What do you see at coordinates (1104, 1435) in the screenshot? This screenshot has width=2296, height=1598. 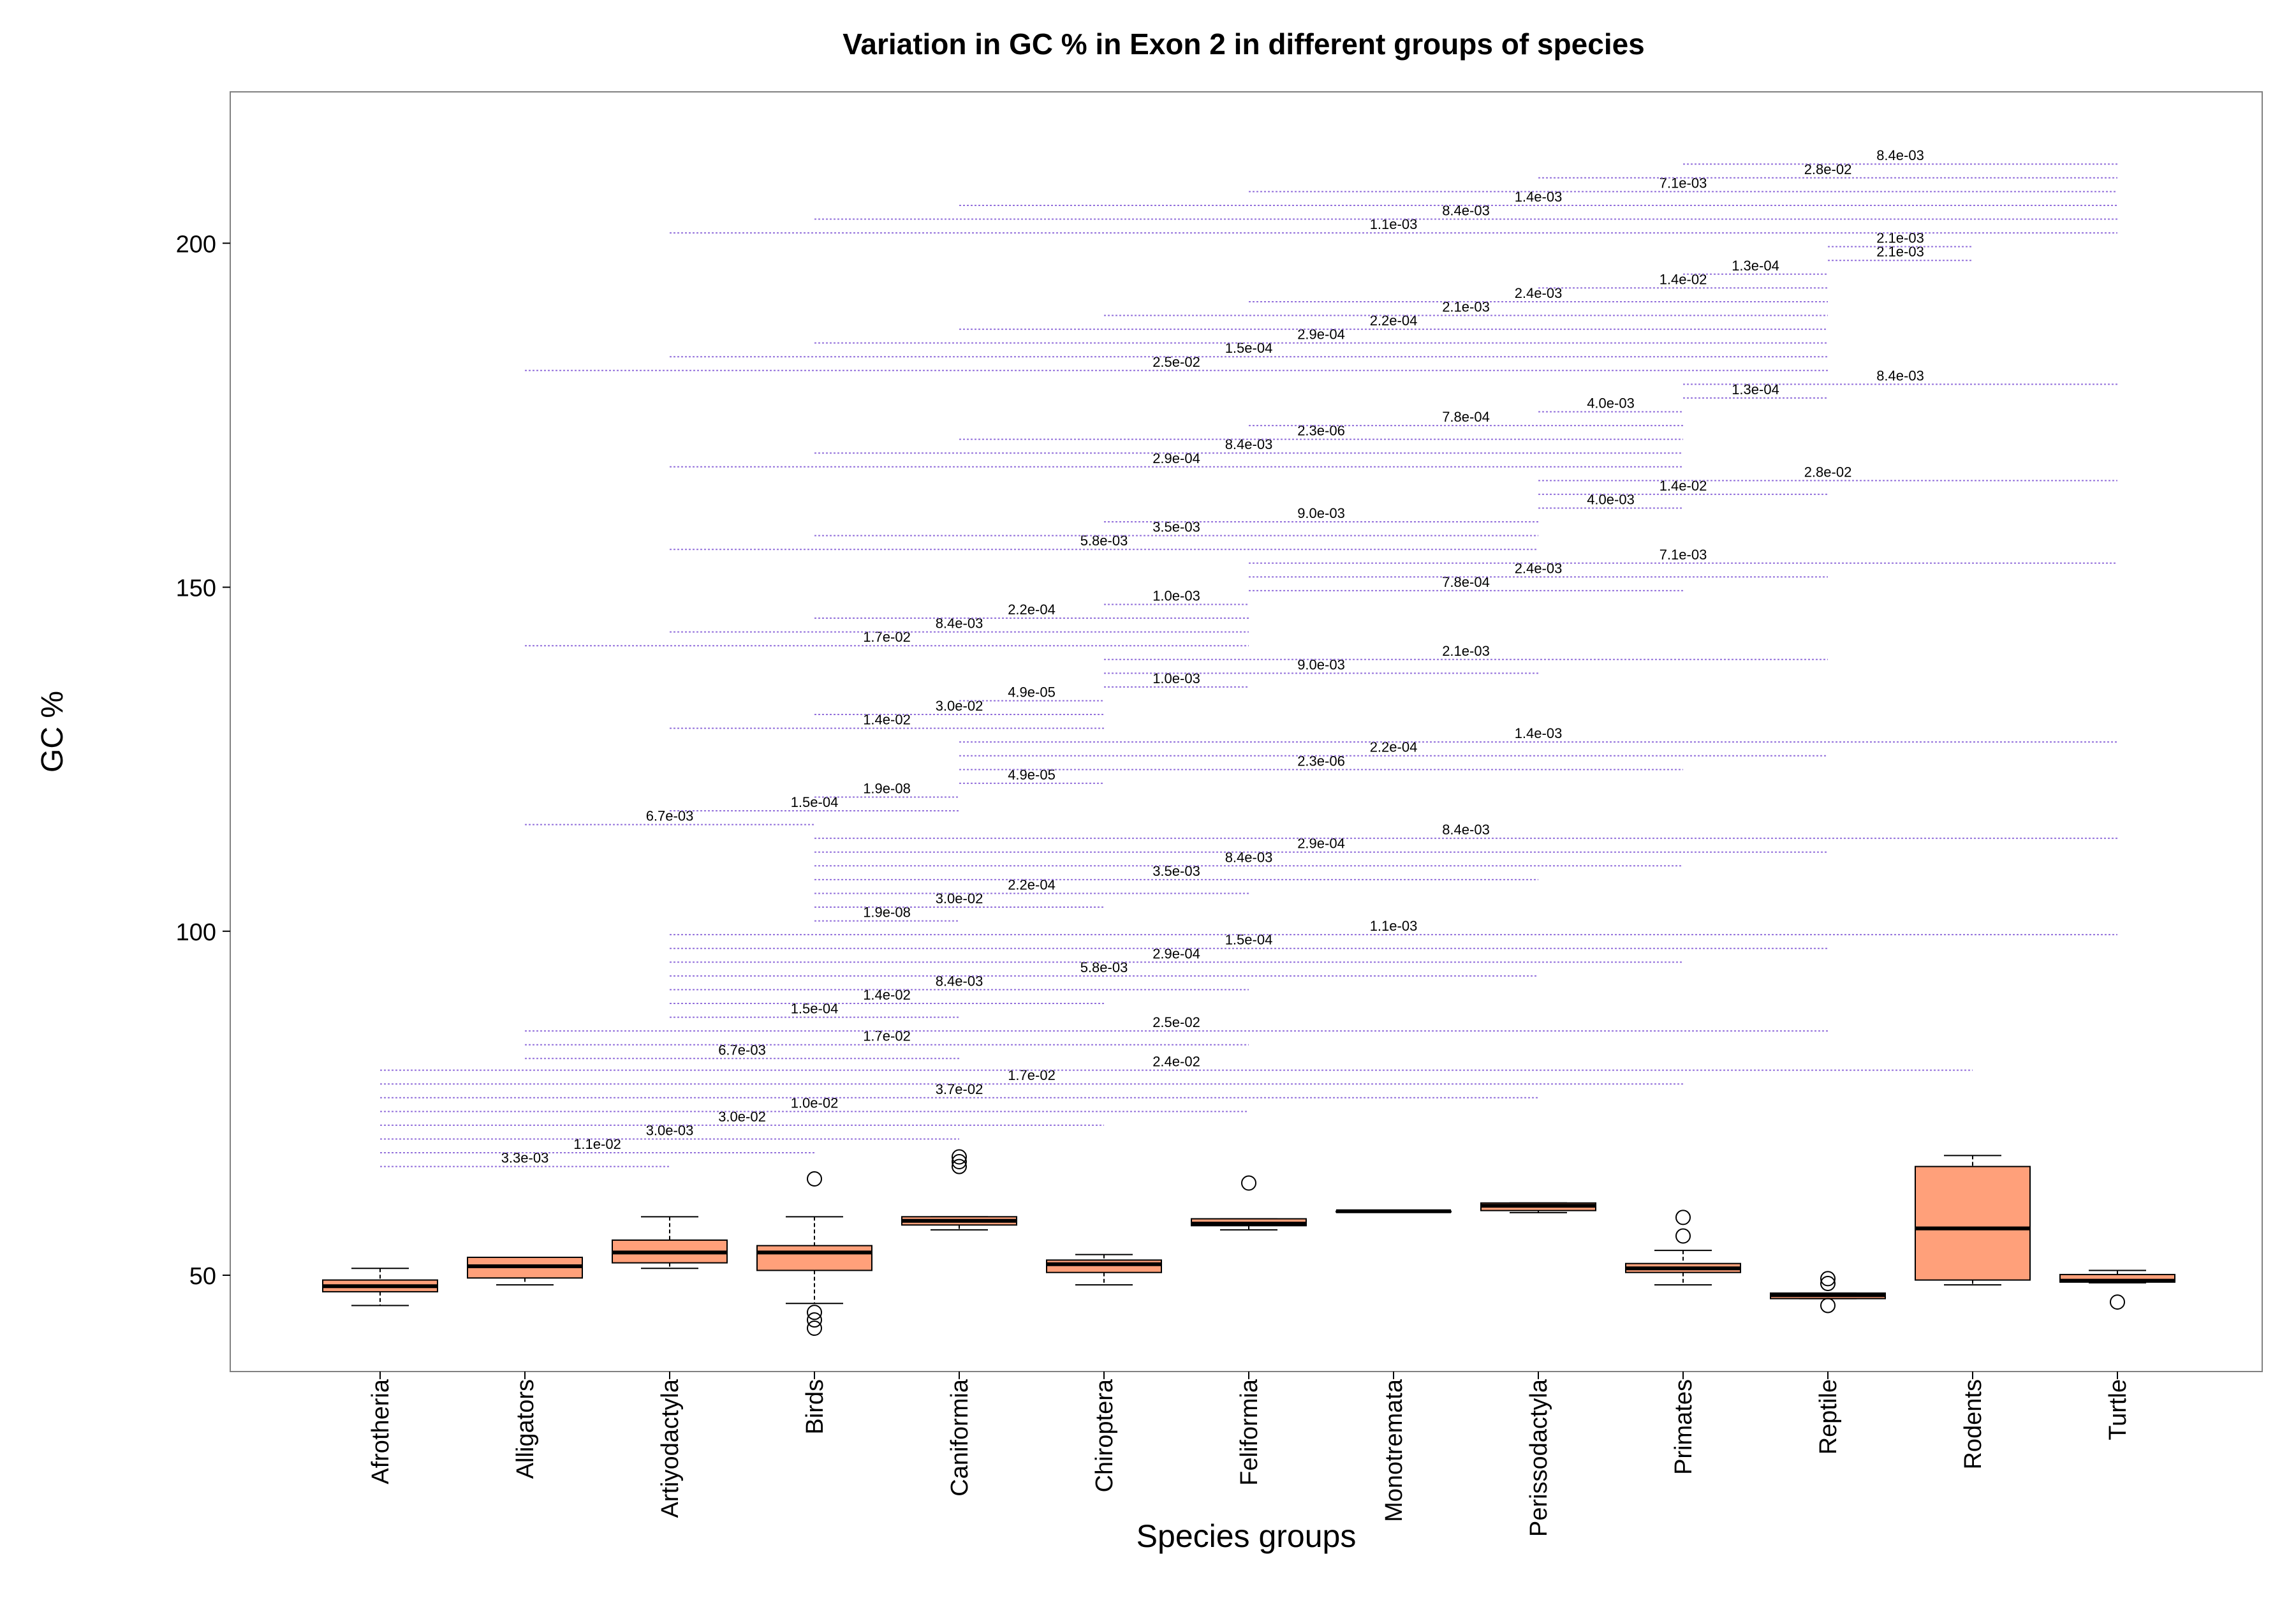 I see `x-tick-label: Chiroptera` at bounding box center [1104, 1435].